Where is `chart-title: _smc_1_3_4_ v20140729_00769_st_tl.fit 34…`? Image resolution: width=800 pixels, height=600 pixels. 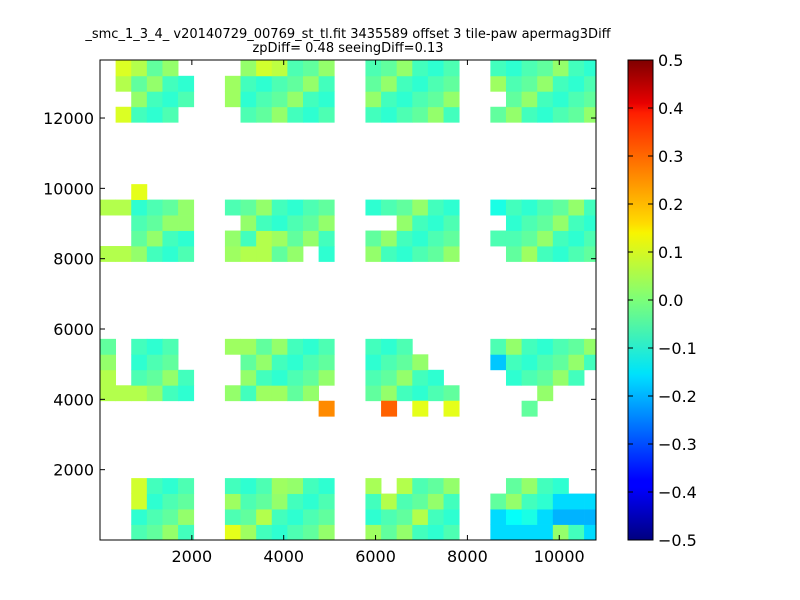 chart-title: _smc_1_3_4_ v20140729_00769_st_tl.fit 34… is located at coordinates (347, 34).